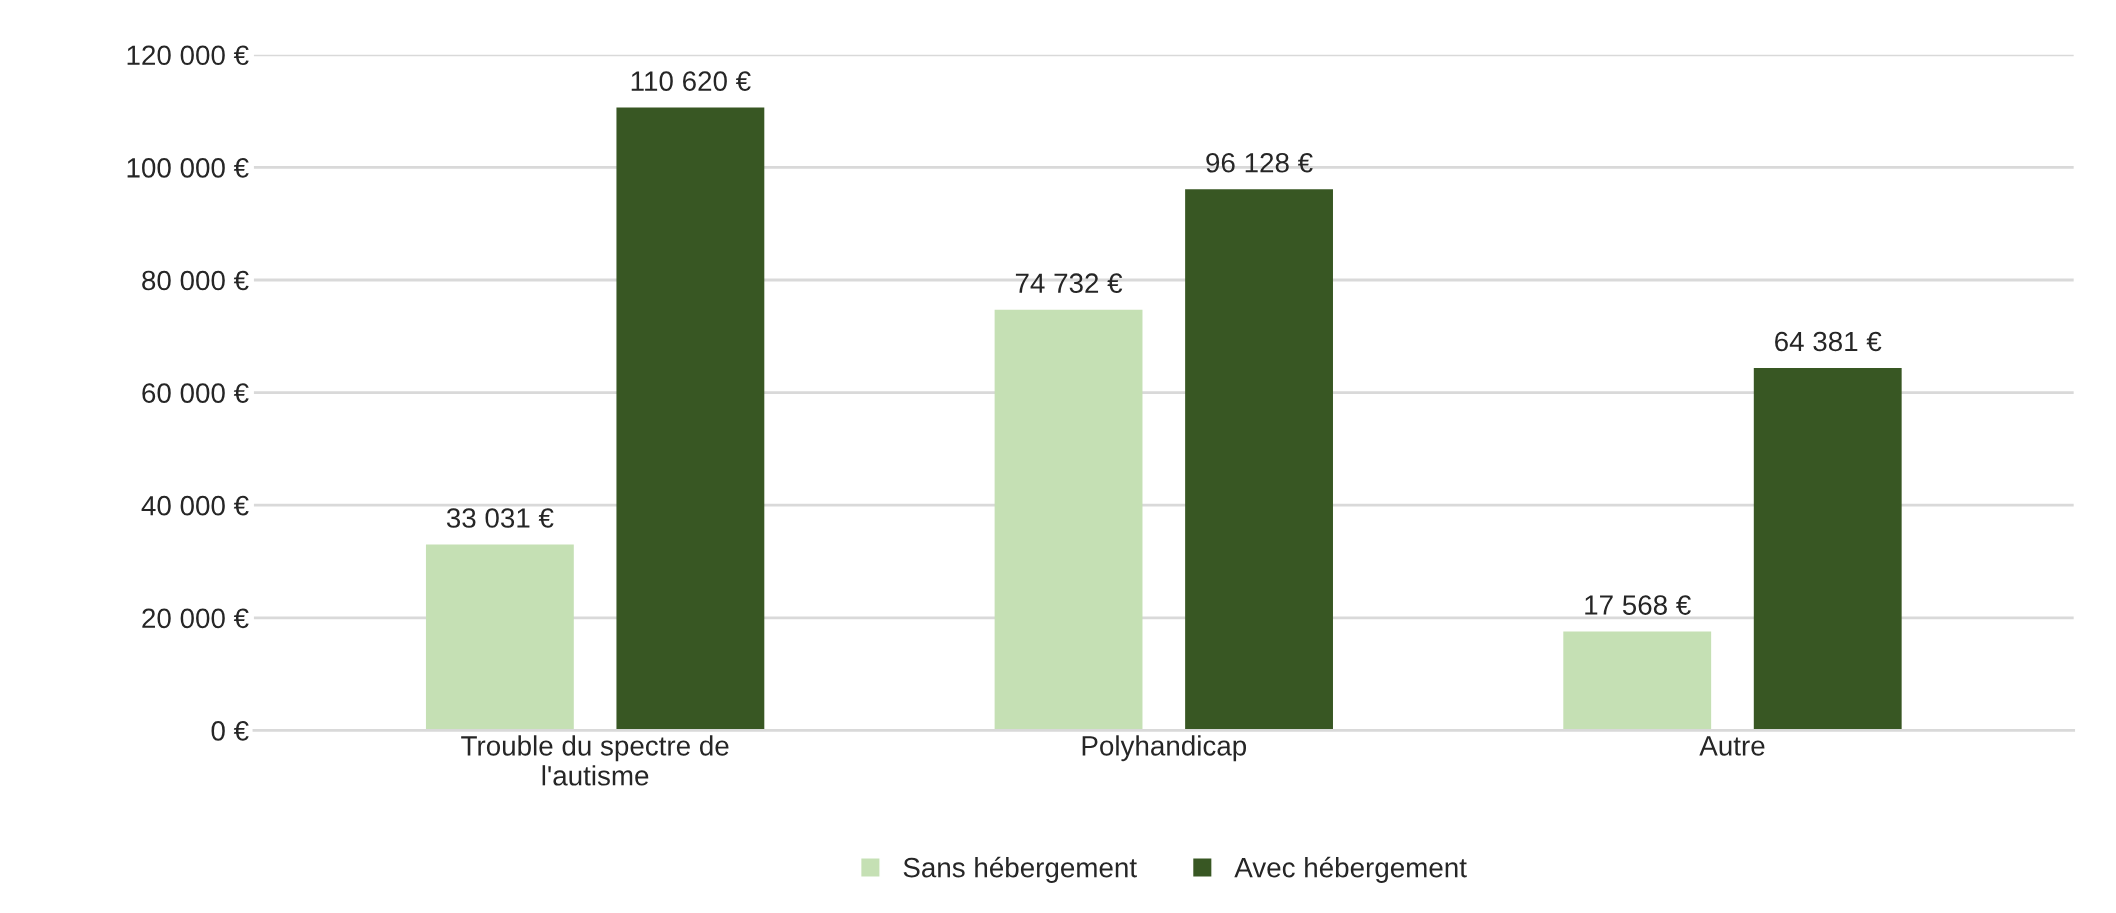 The image size is (2116, 913). What do you see at coordinates (595, 760) in the screenshot?
I see `x-tick-label: Trouble du spectre de l'autisme` at bounding box center [595, 760].